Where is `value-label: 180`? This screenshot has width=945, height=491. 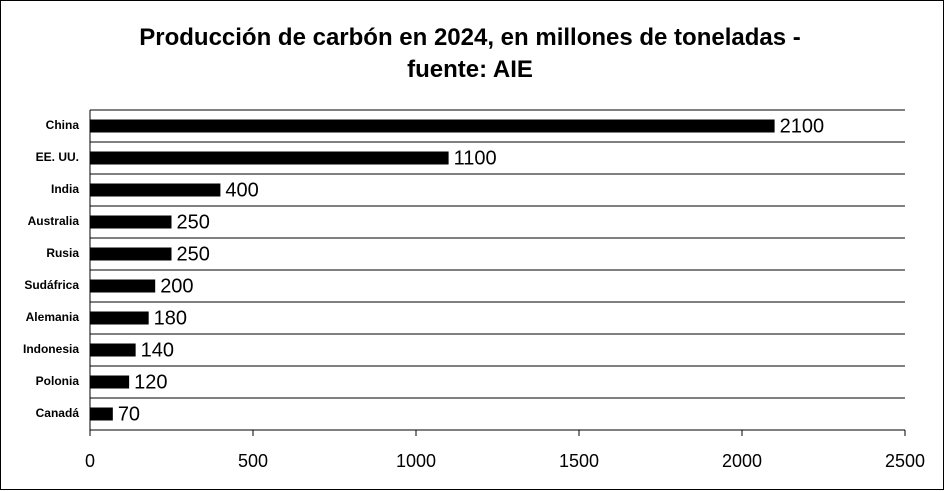 value-label: 180 is located at coordinates (170, 318).